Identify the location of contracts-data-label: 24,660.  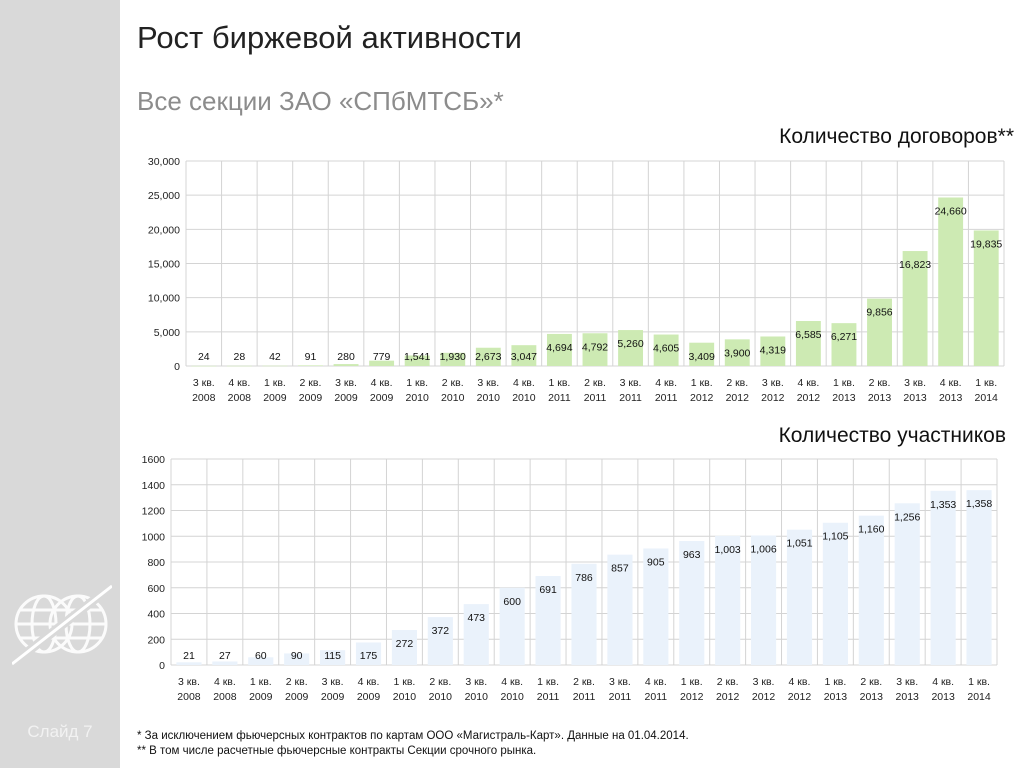
(951, 211).